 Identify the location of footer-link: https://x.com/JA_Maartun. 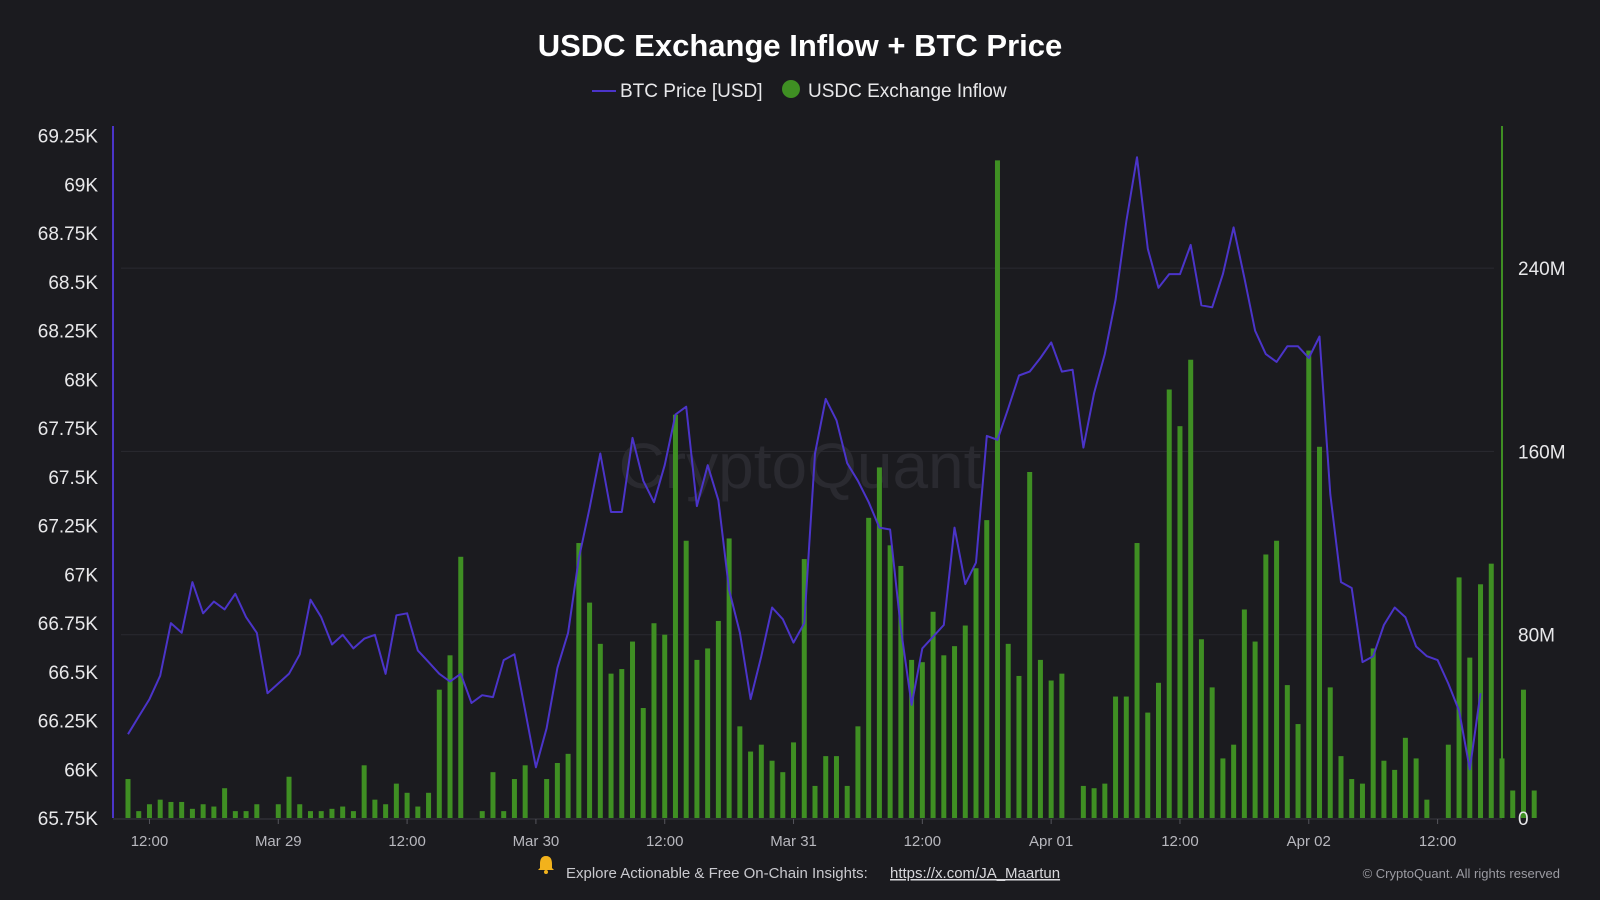
(975, 873).